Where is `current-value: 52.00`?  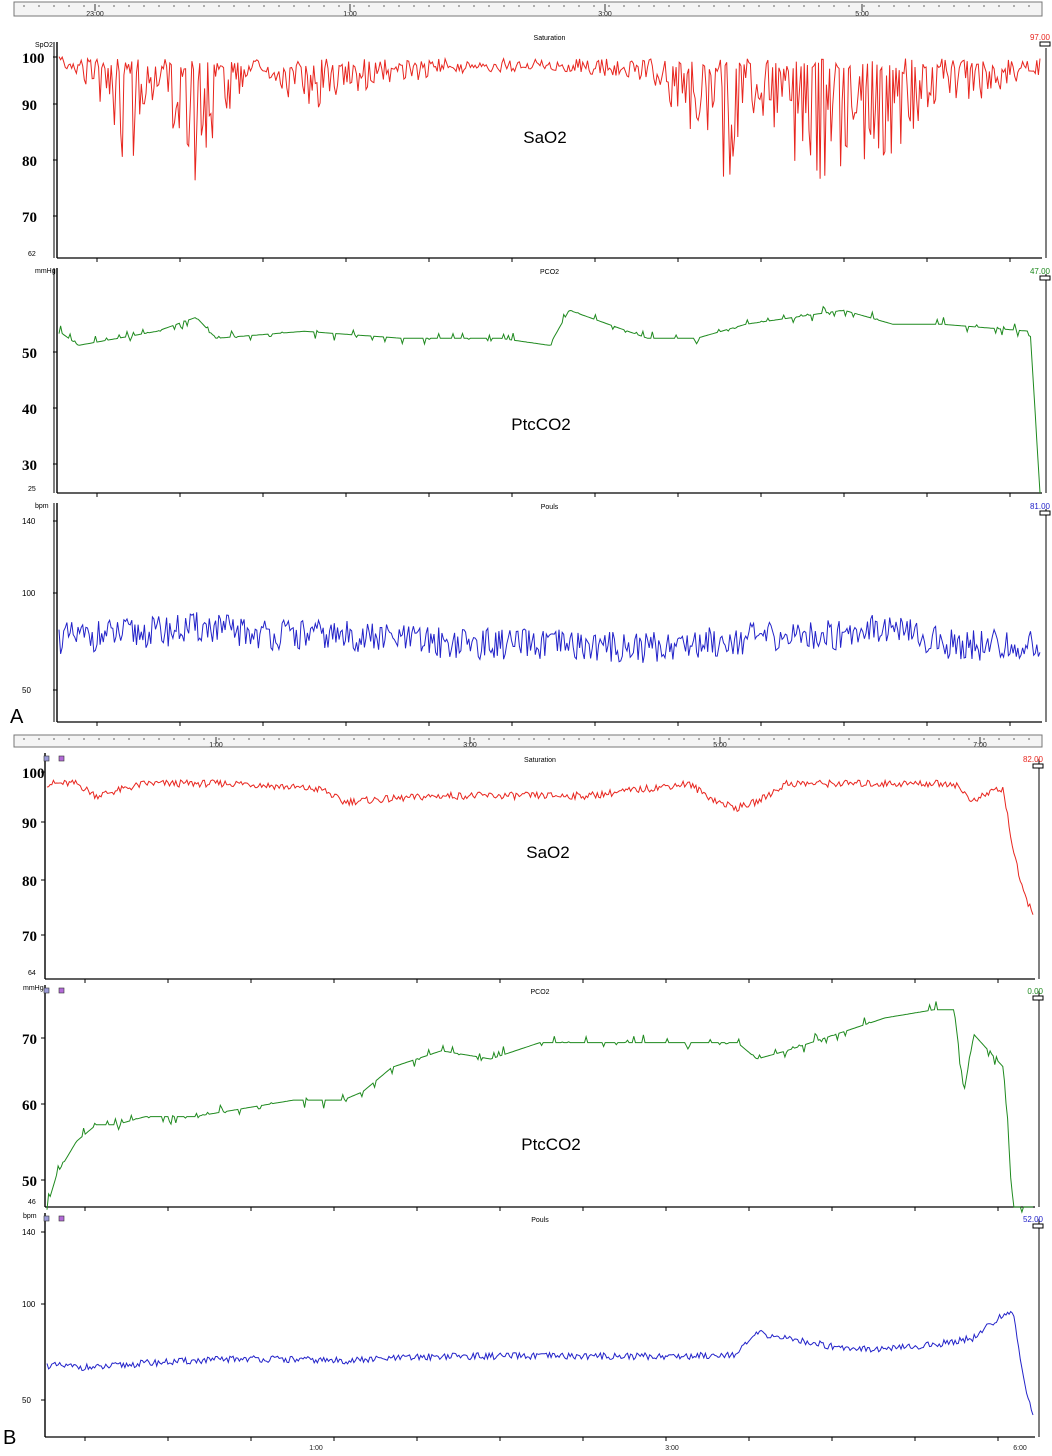 current-value: 52.00 is located at coordinates (1033, 1219).